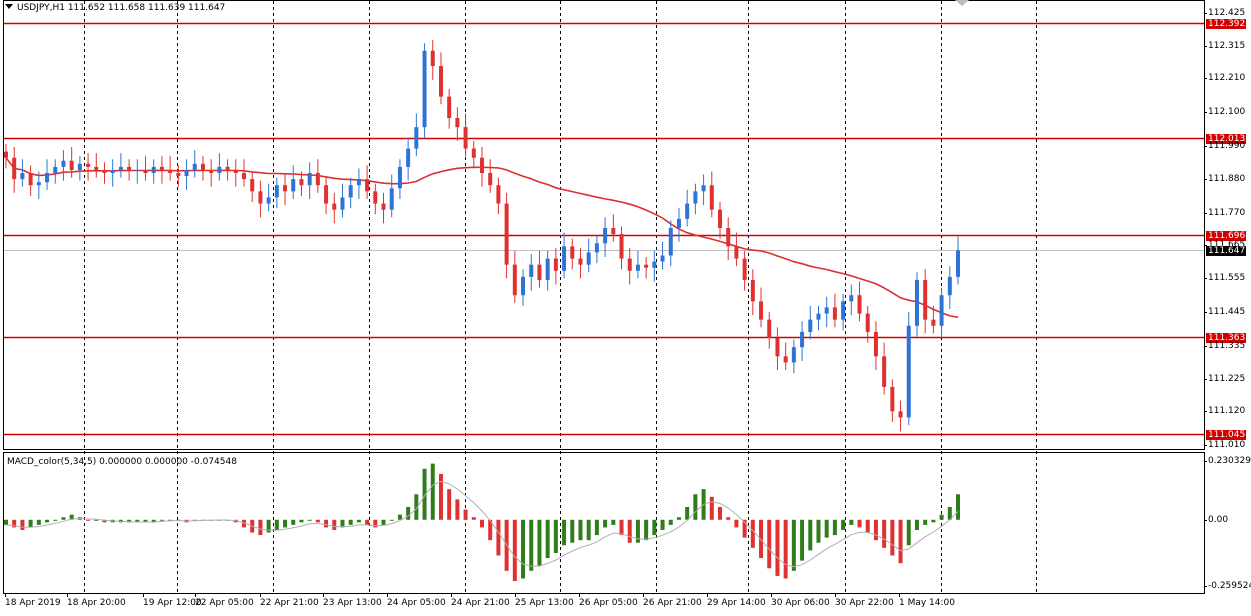 The height and width of the screenshot is (616, 1251). Describe the element at coordinates (1227, 278) in the screenshot. I see `price-tick-label: 111.555` at that location.